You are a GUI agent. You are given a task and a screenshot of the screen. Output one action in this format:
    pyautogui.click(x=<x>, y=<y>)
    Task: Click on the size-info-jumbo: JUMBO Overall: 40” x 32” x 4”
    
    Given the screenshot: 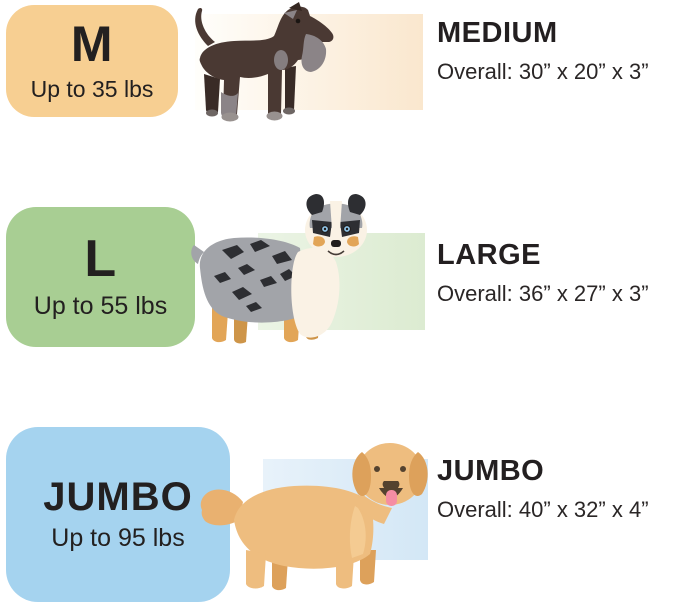 What is the action you would take?
    pyautogui.click(x=543, y=489)
    